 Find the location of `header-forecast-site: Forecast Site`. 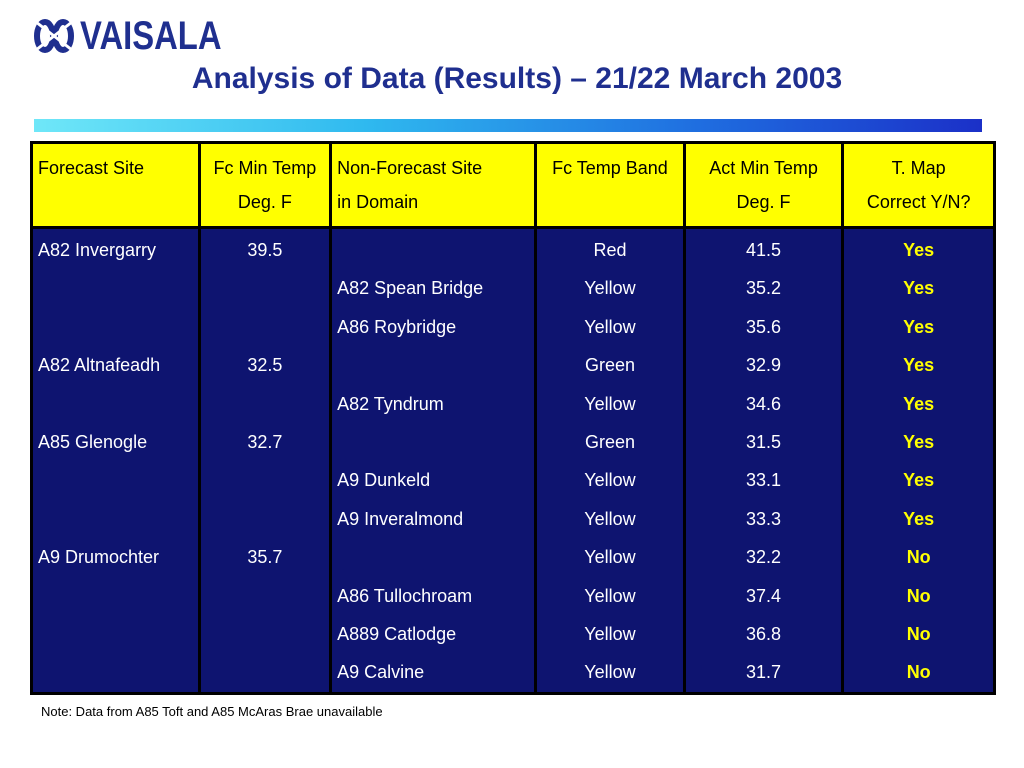

header-forecast-site: Forecast Site is located at coordinates (115, 185).